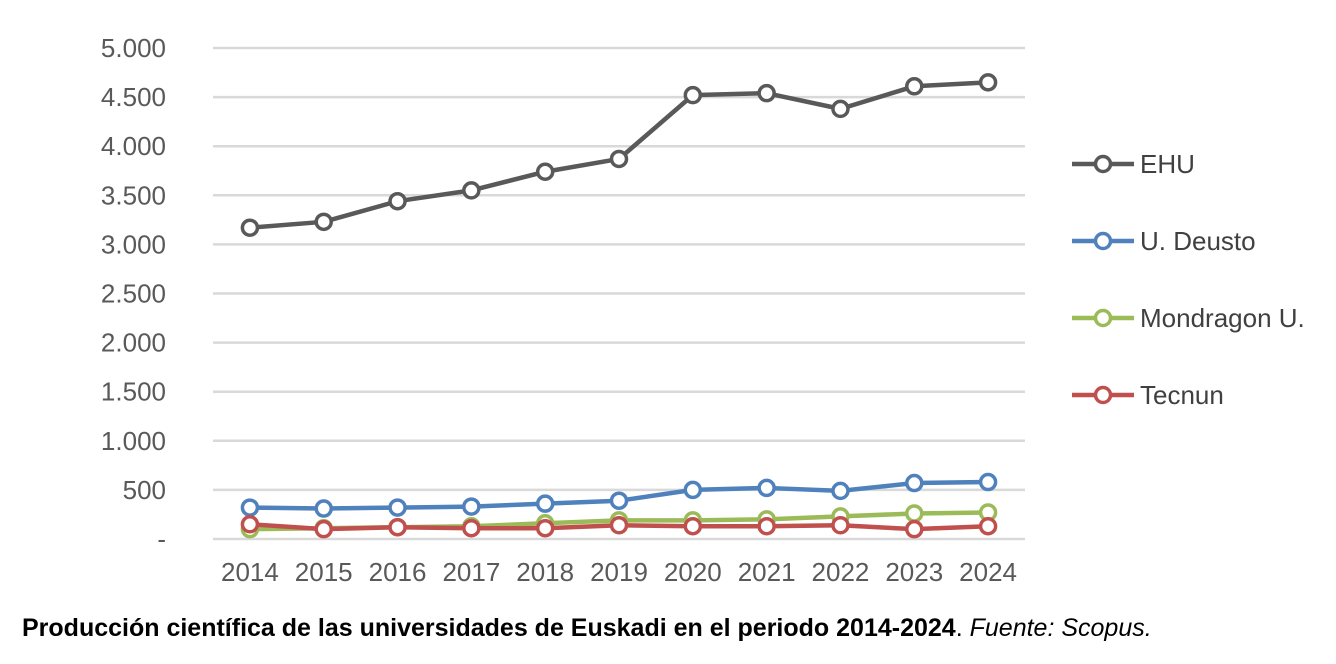 This screenshot has height=664, width=1336. I want to click on y-tick-label: 2.500, so click(133, 294).